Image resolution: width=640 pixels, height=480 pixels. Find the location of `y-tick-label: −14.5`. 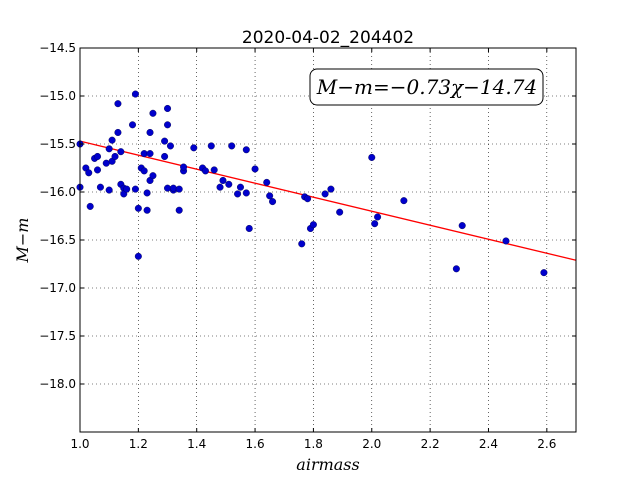

y-tick-label: −14.5 is located at coordinates (57, 48).